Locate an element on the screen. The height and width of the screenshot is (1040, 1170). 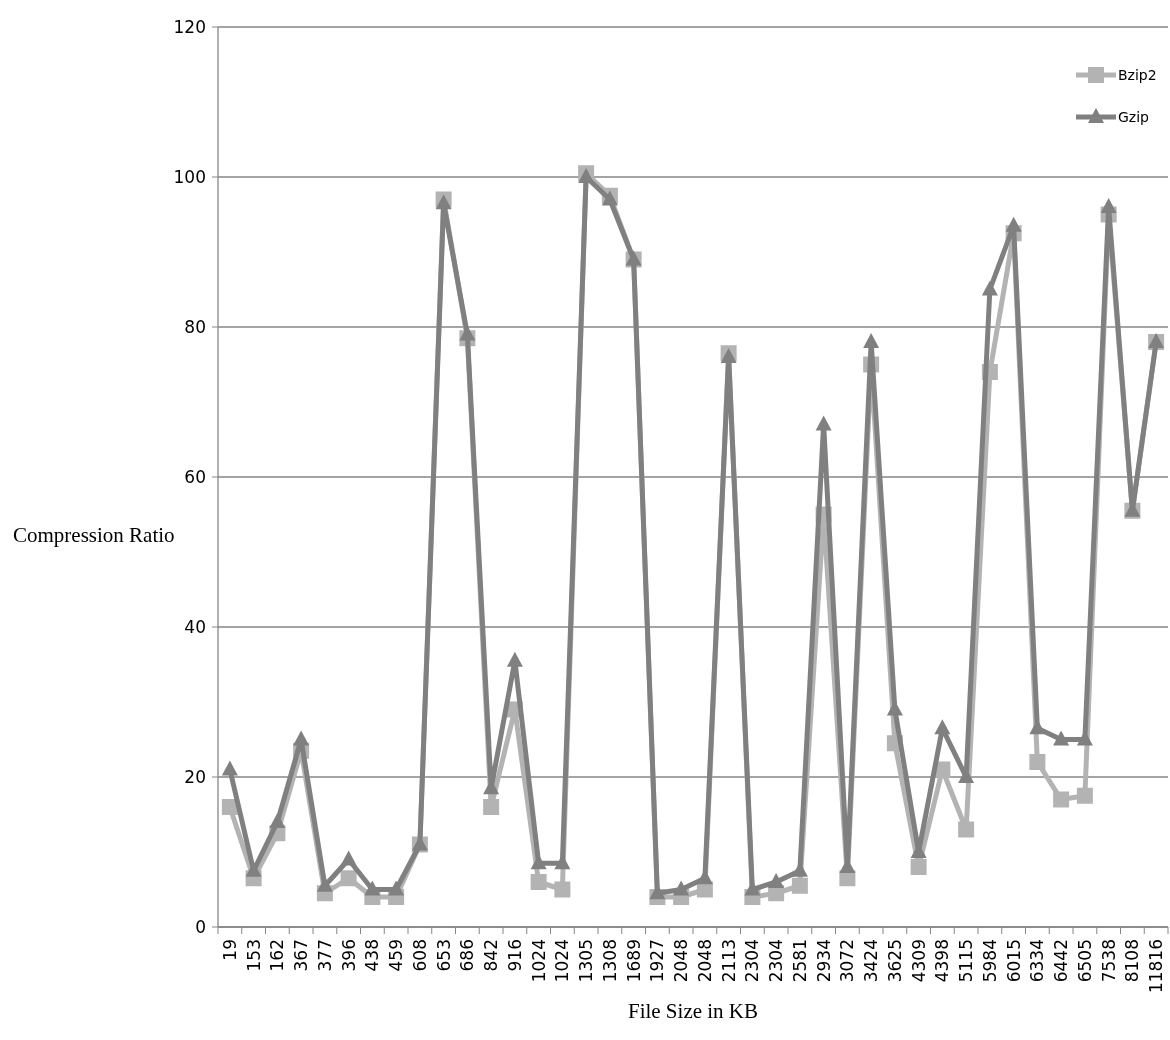
x-tick-label: 4309 is located at coordinates (918, 961).